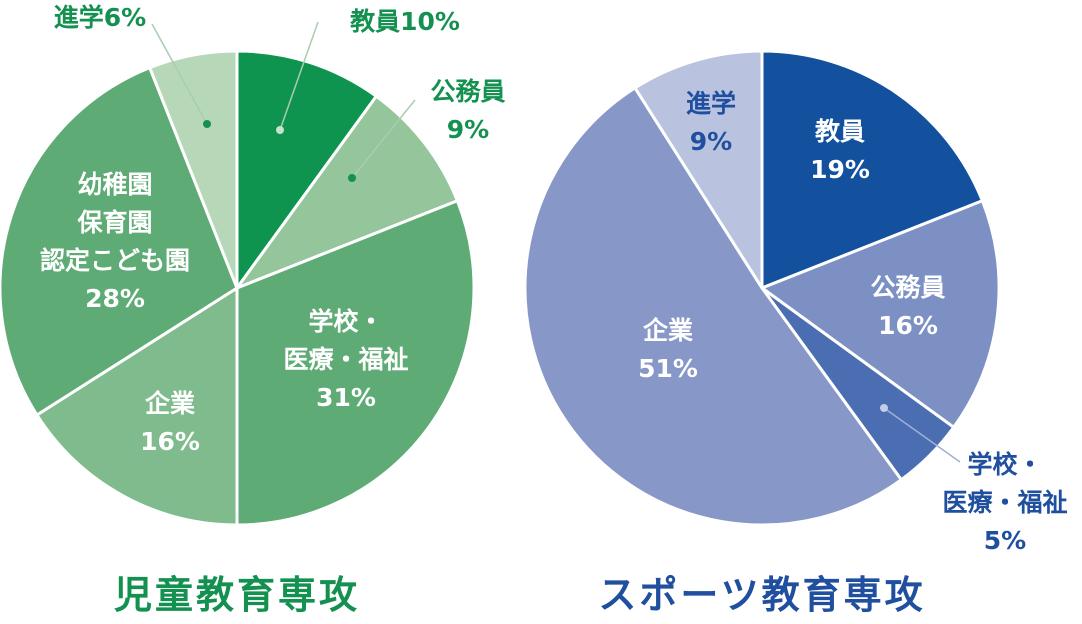 The width and height of the screenshot is (1082, 624). I want to click on slice-label-child-3: 企業 16%, so click(170, 422).